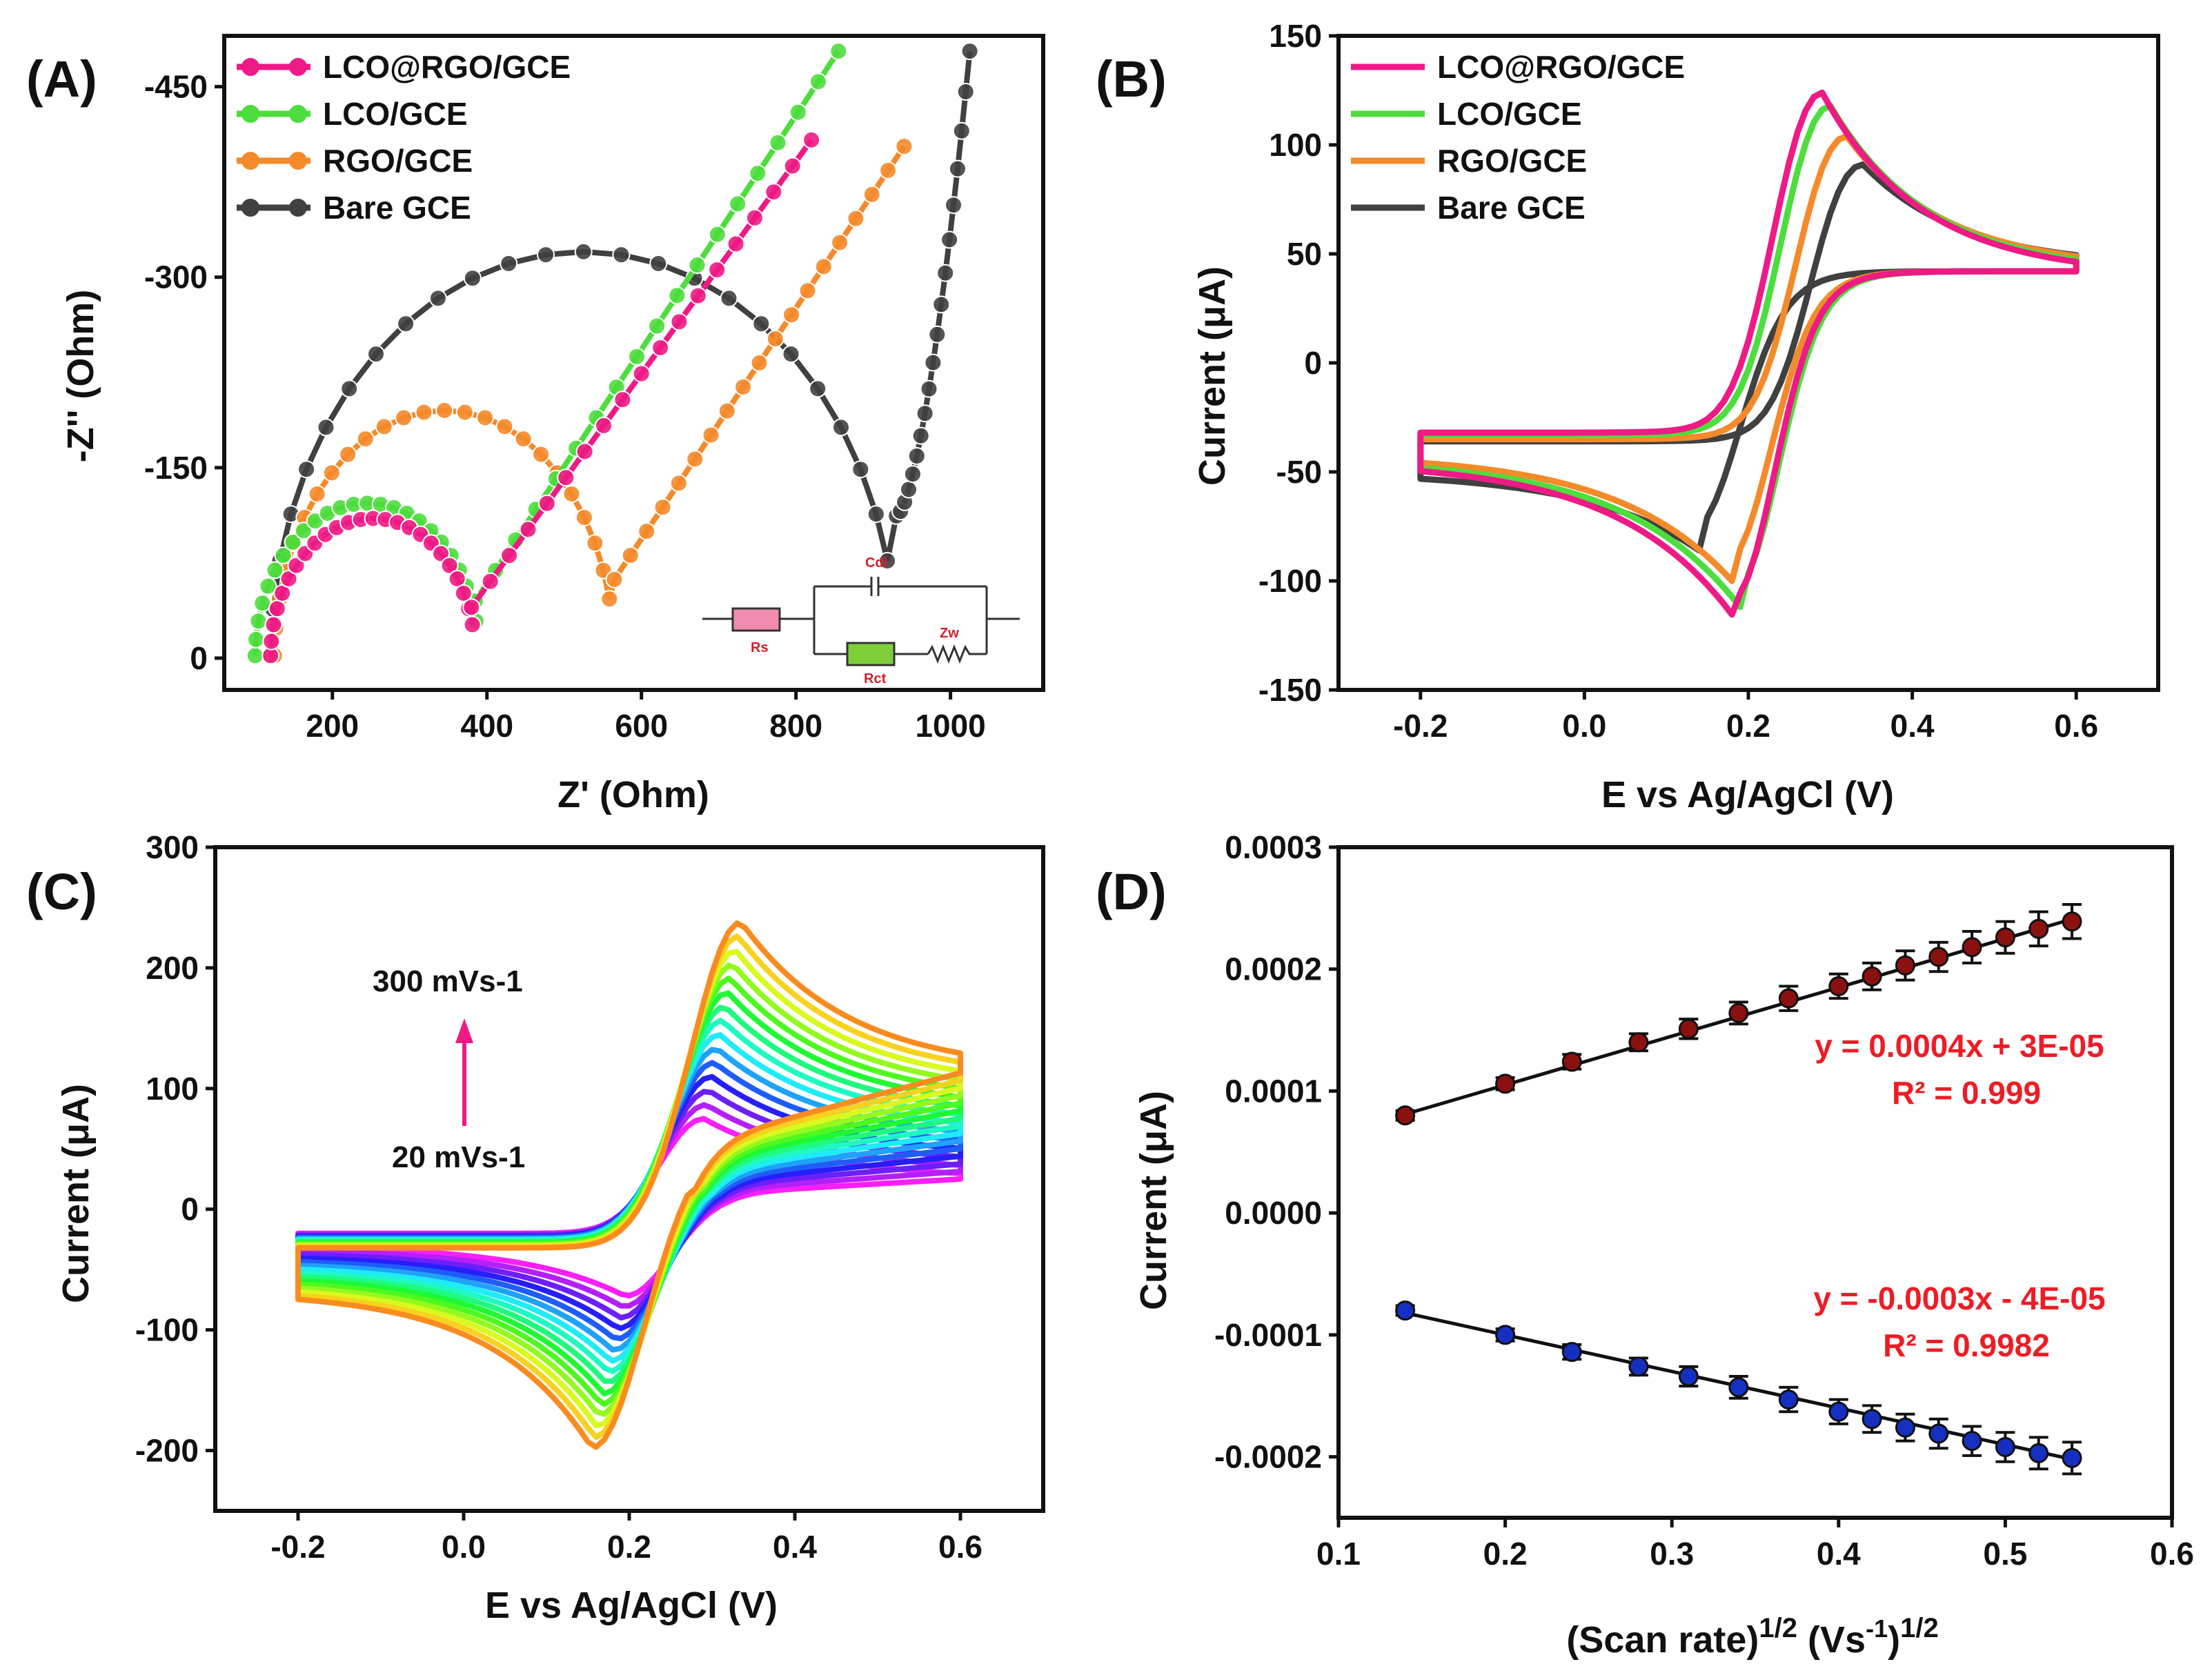 Image resolution: width=2212 pixels, height=1673 pixels. I want to click on panel-b-legend-label: LCO@RGO/GCE, so click(1561, 67).